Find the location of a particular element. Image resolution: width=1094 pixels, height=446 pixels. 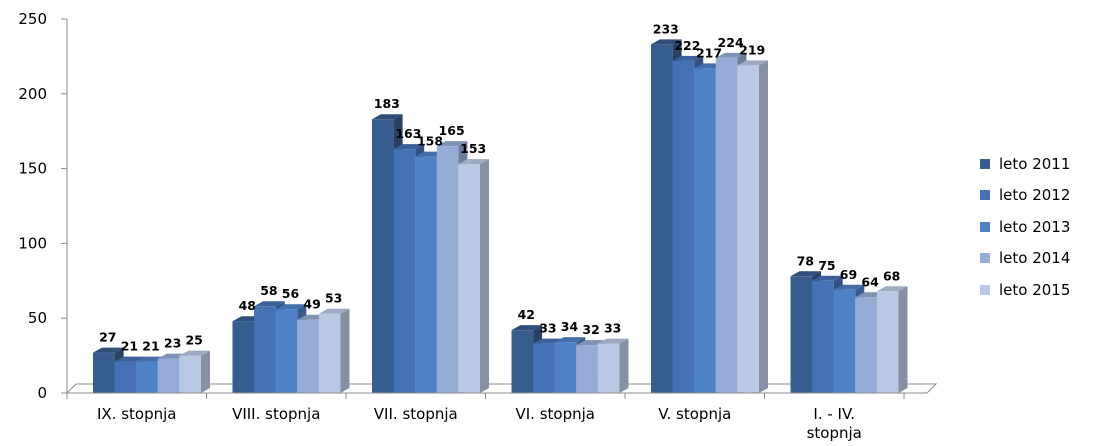

data-label: 217 is located at coordinates (709, 52).